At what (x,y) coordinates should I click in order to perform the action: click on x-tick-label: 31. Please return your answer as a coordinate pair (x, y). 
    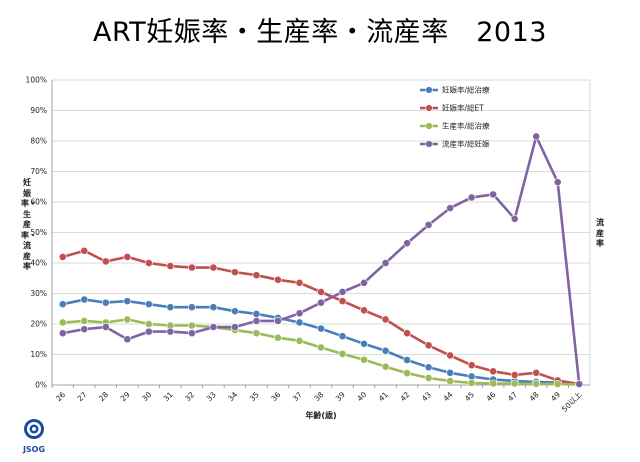
    Looking at the image, I should click on (168, 396).